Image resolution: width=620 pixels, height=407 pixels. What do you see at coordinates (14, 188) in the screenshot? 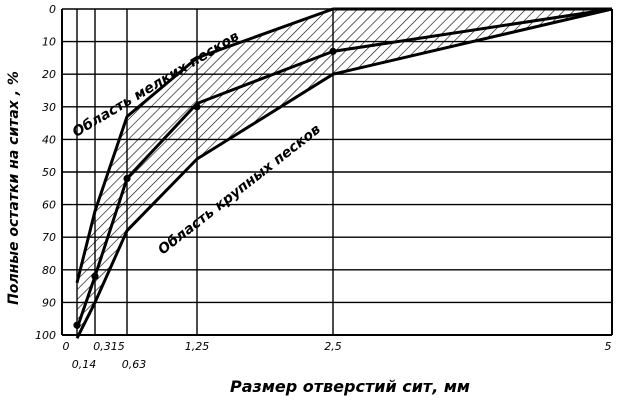
I see `y-axis-label: Полные остатки на ситах , %` at bounding box center [14, 188].